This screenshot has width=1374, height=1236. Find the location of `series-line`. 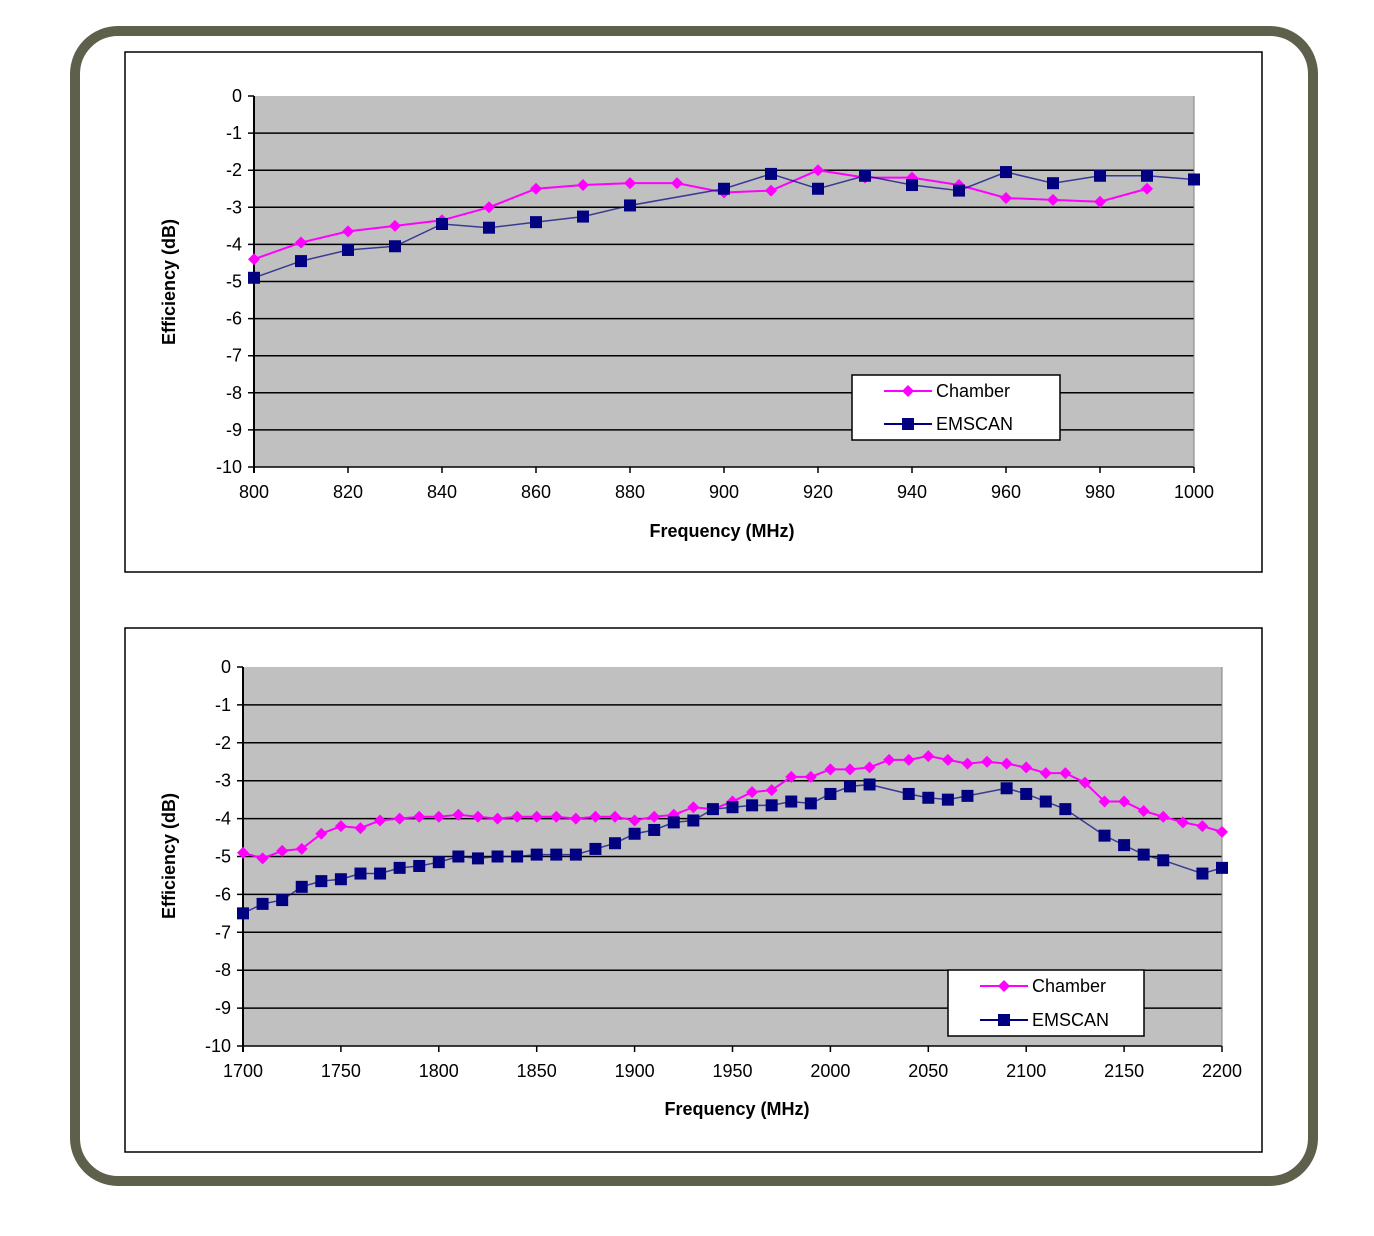

series-line is located at coordinates (724, 225).